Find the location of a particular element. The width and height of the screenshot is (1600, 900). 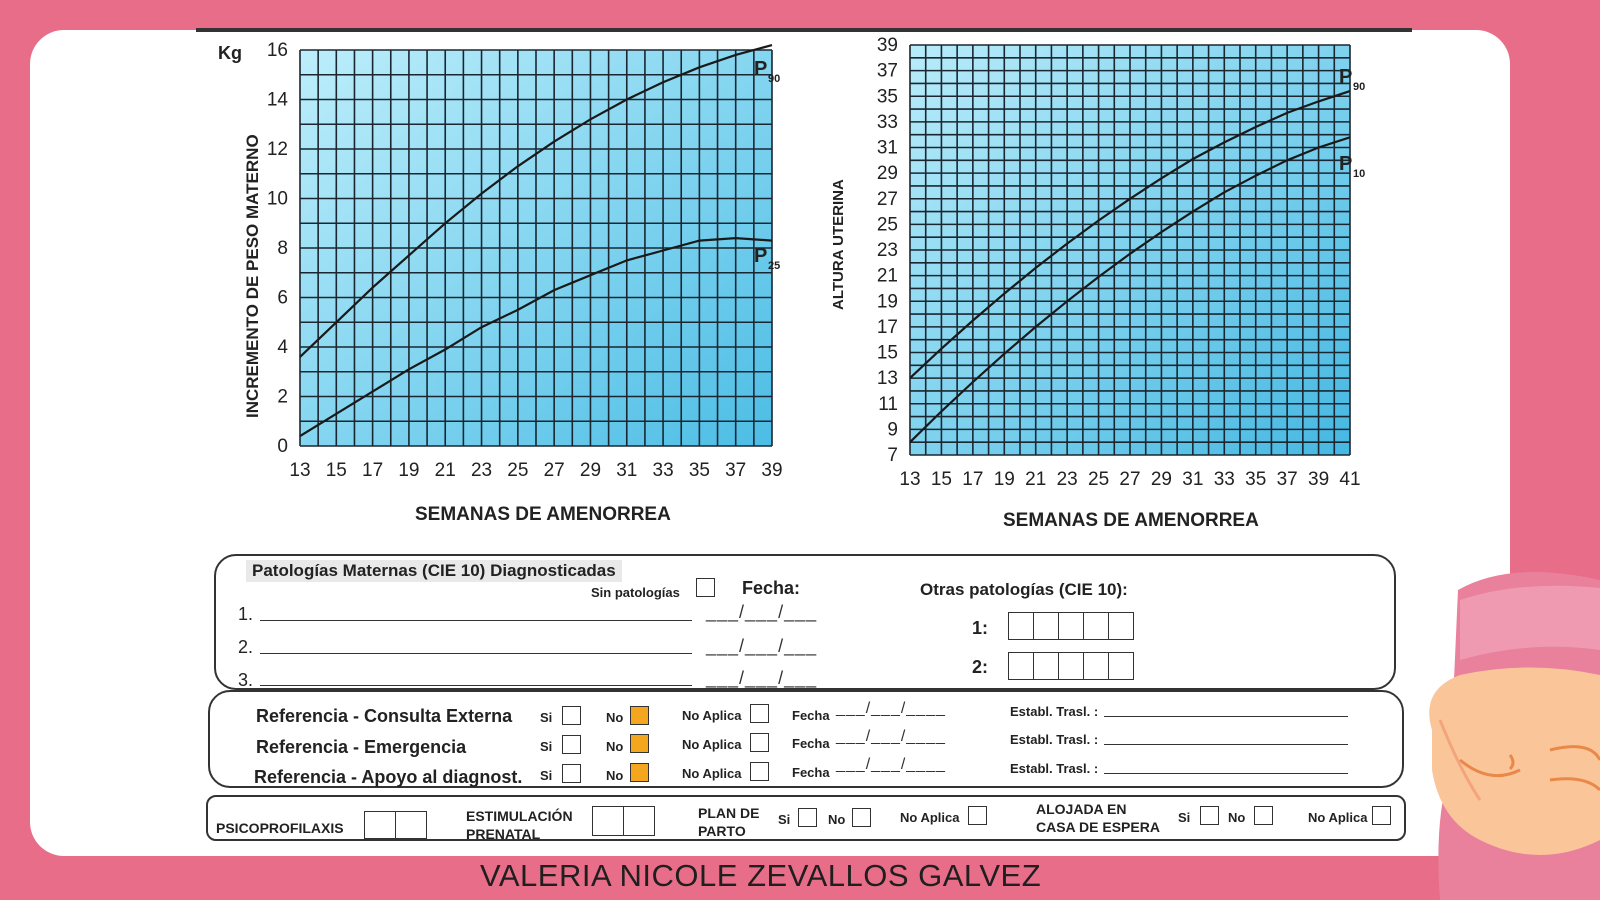

ref-consulta-noaplica-label: No Aplica is located at coordinates (712, 715).